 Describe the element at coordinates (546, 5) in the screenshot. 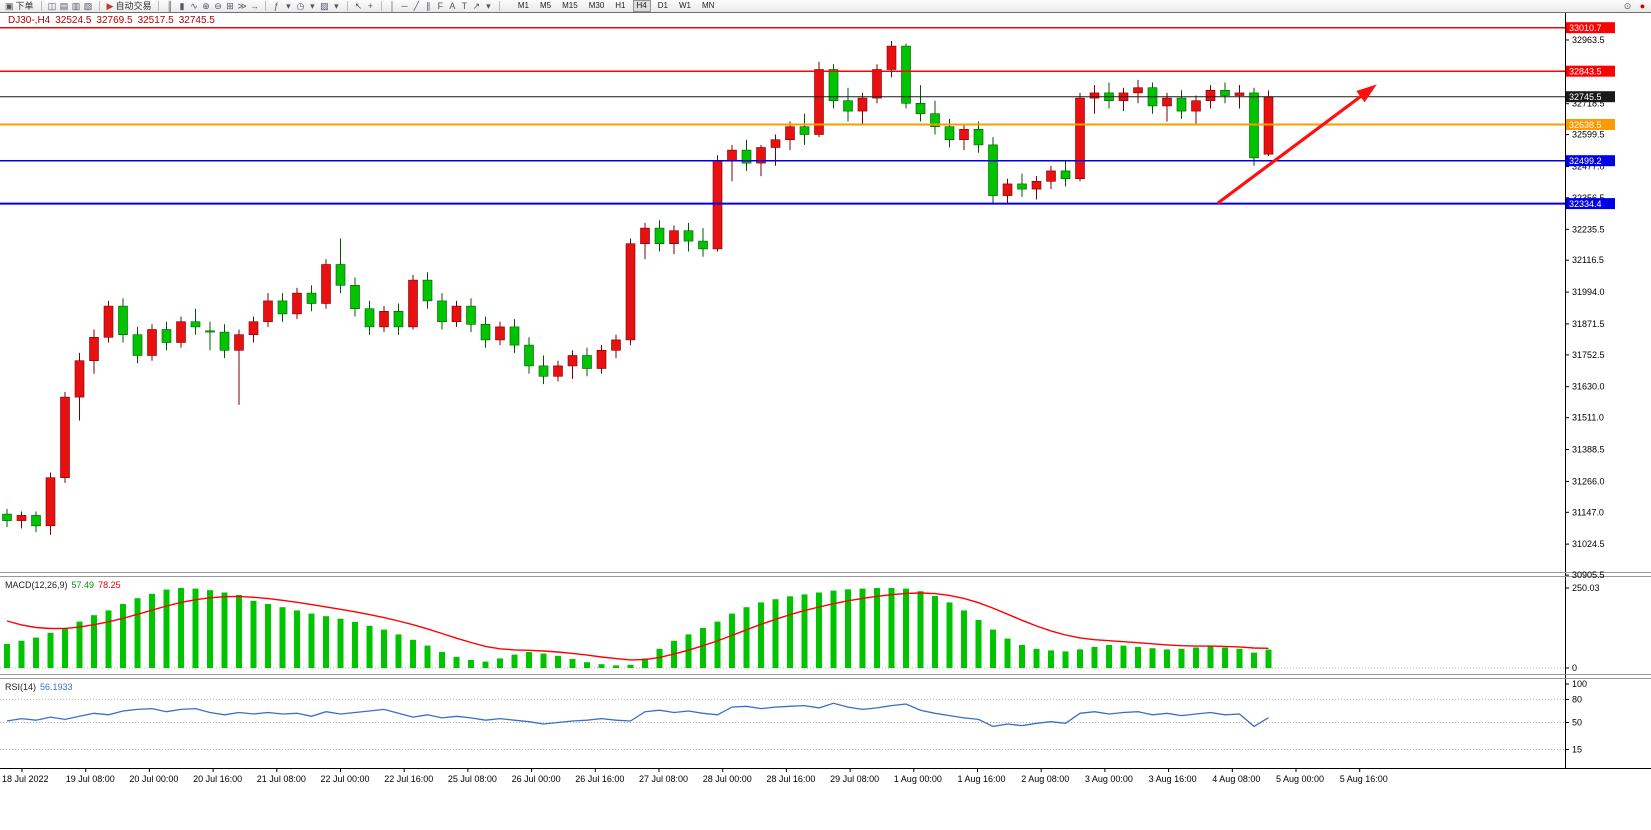

I see `timeframe-button-m5: M5` at that location.